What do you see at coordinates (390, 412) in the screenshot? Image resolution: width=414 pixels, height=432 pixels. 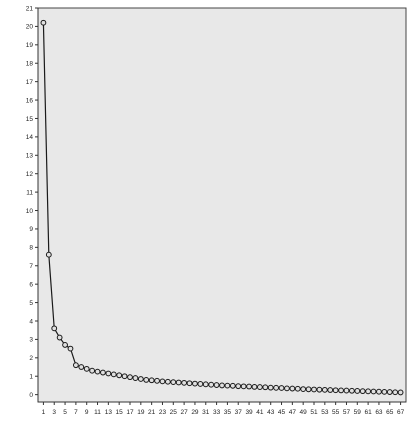 I see `x-tick-label: 65` at bounding box center [390, 412].